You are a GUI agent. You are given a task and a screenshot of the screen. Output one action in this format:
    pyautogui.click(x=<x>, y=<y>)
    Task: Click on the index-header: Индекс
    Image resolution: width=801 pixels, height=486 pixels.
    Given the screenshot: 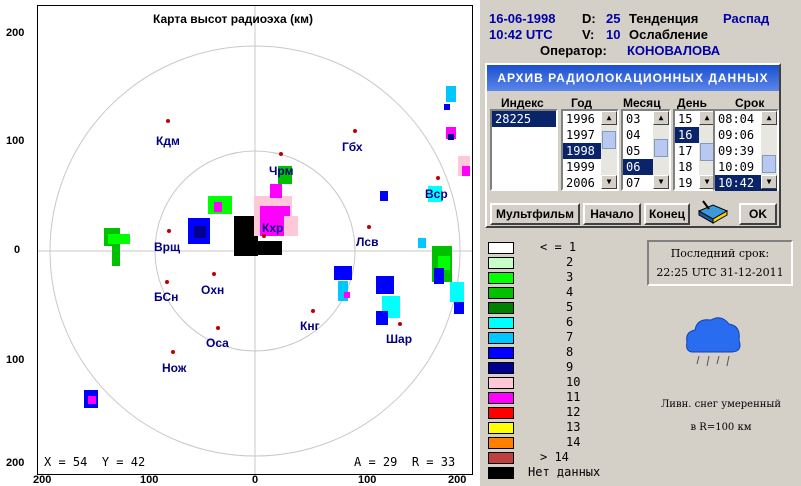 What is the action you would take?
    pyautogui.click(x=522, y=103)
    